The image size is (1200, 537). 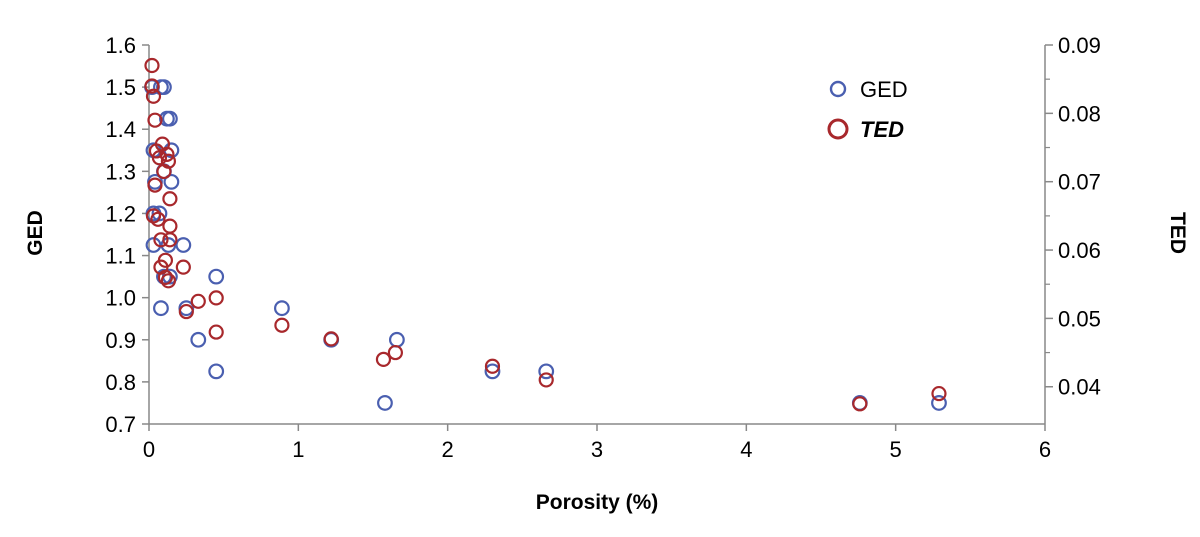 I want to click on y2-tick-label: 0.07, so click(x=1079, y=182).